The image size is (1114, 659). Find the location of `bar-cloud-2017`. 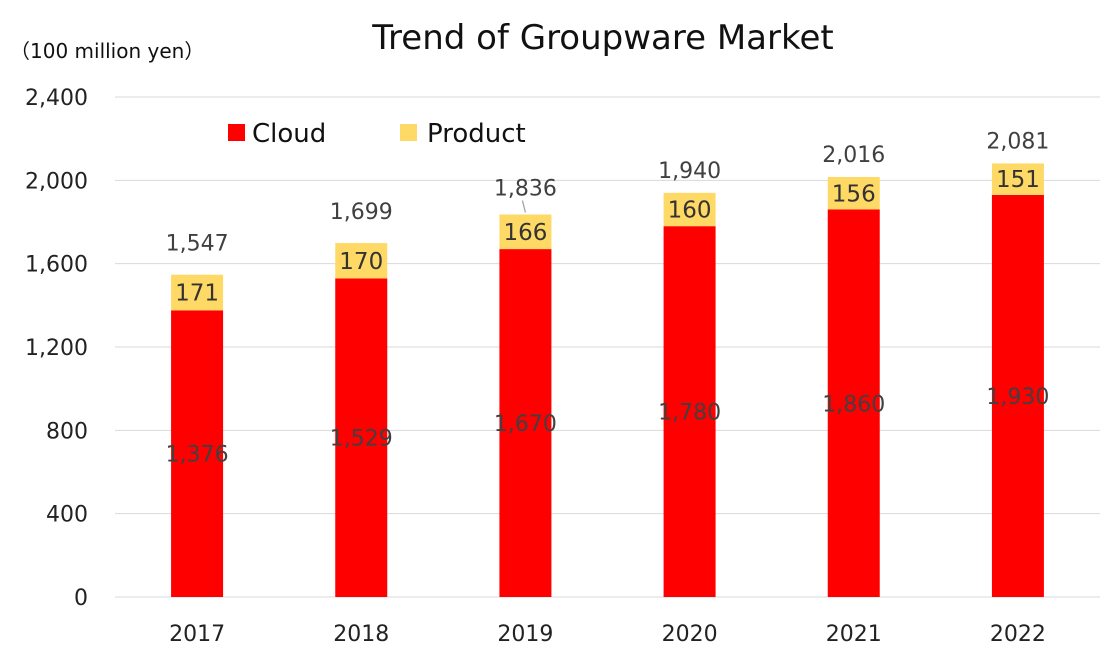

bar-cloud-2017 is located at coordinates (197, 453).